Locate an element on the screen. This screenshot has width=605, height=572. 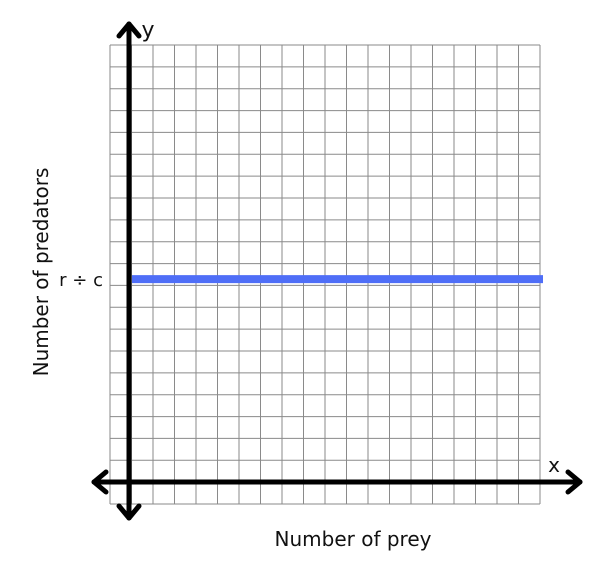
y-axis-label: Number of predators is located at coordinates (41, 272).